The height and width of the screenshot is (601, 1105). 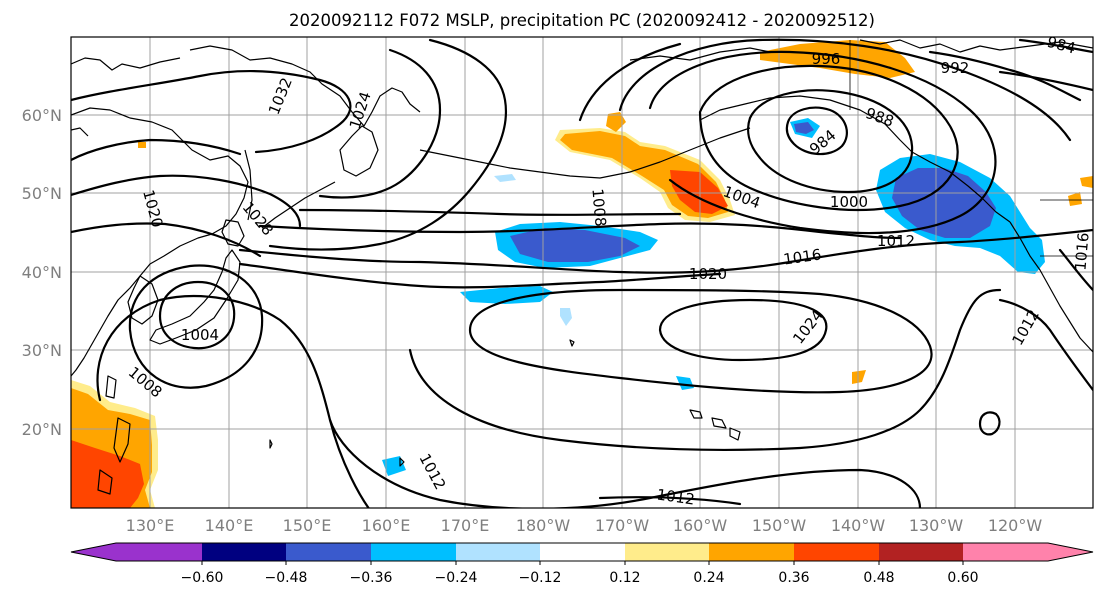 What do you see at coordinates (386, 525) in the screenshot?
I see `lon-label: 160°E` at bounding box center [386, 525].